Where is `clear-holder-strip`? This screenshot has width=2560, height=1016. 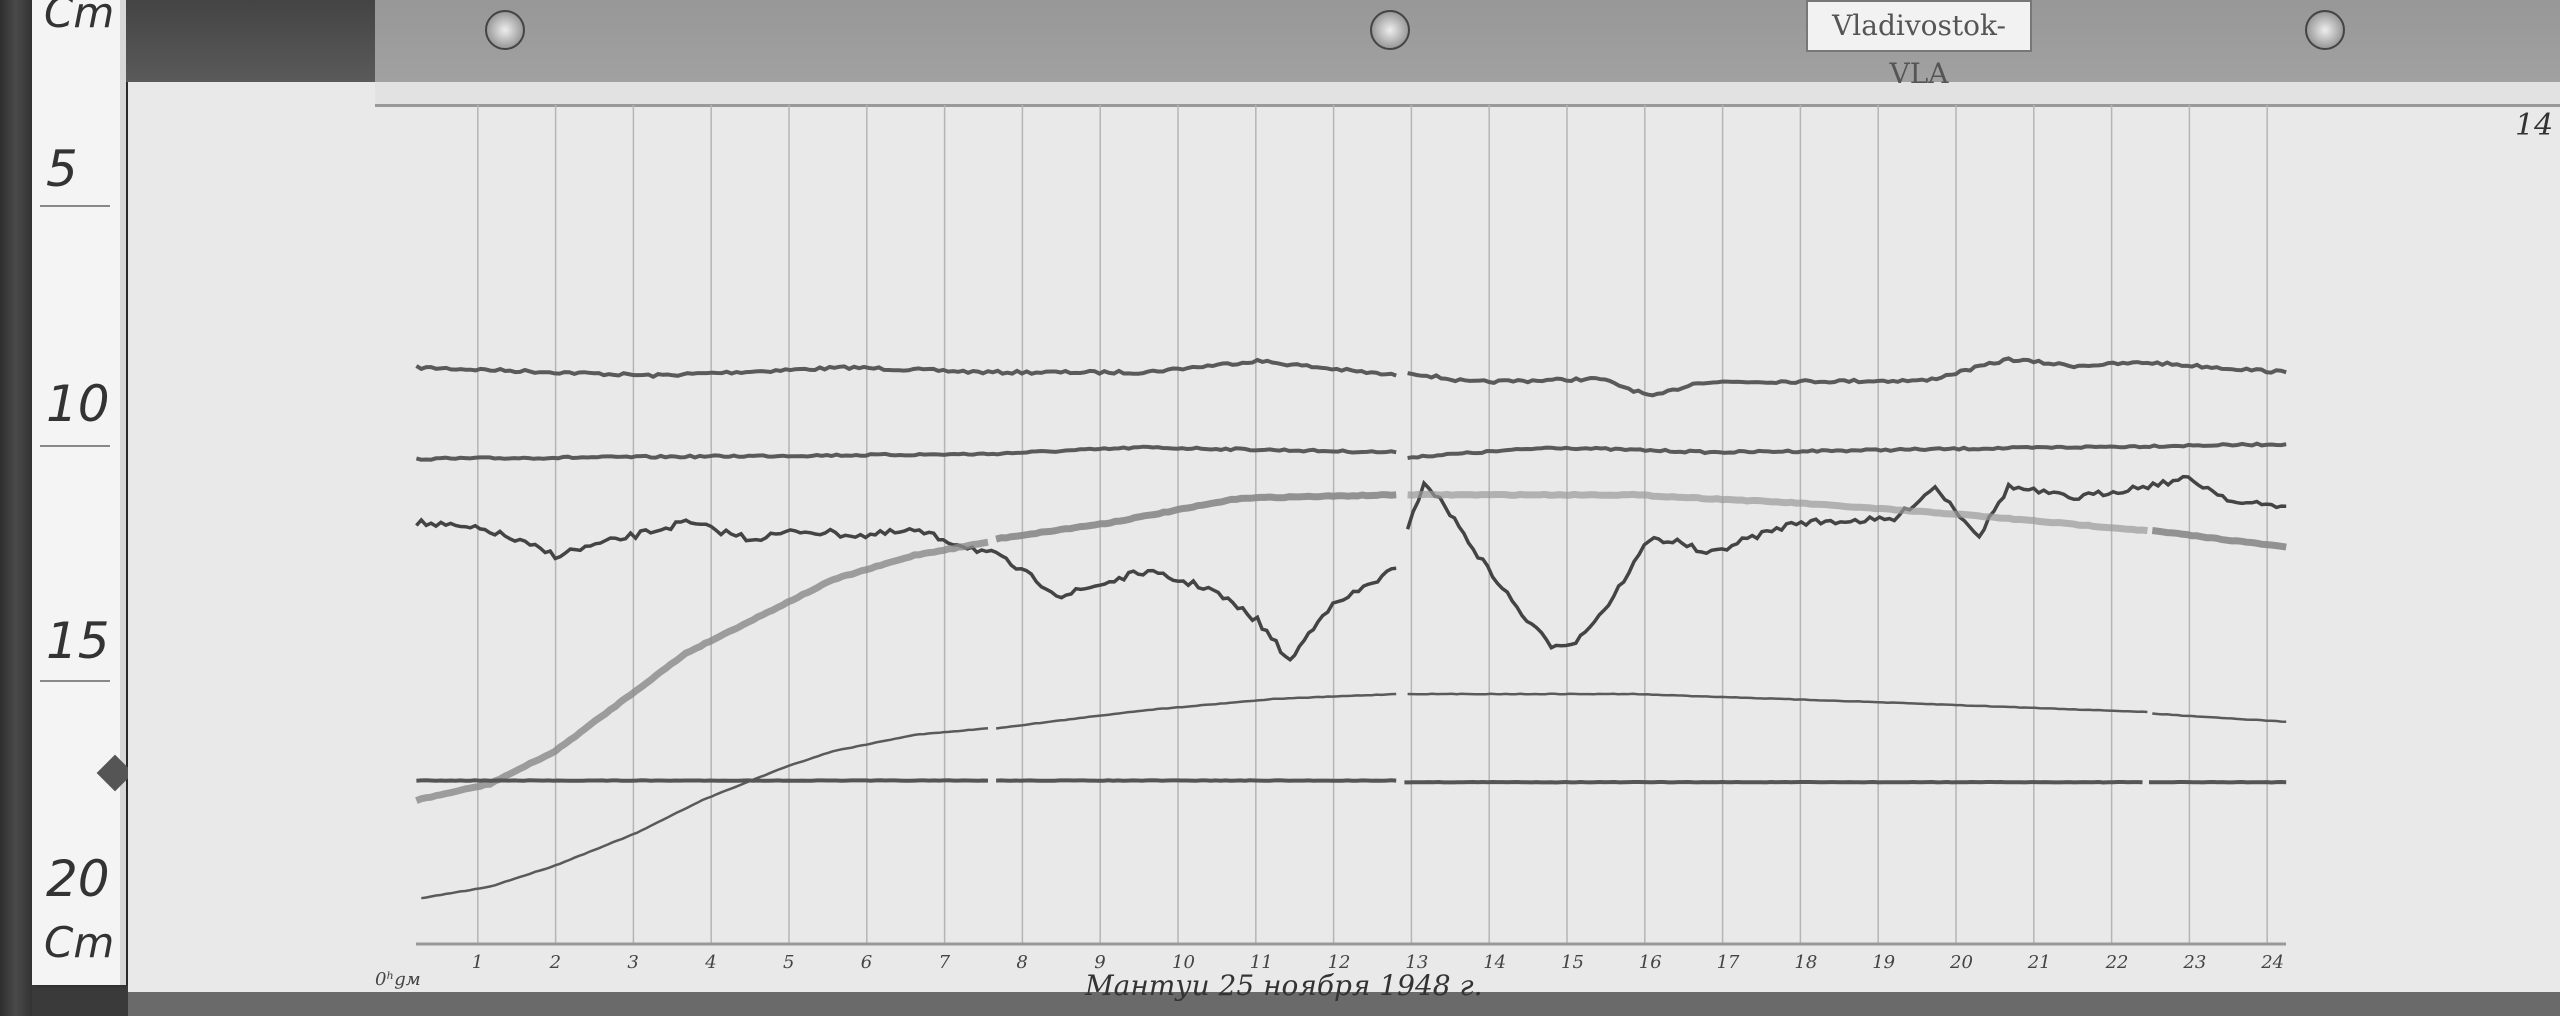
clear-holder-strip is located at coordinates (1467, 53).